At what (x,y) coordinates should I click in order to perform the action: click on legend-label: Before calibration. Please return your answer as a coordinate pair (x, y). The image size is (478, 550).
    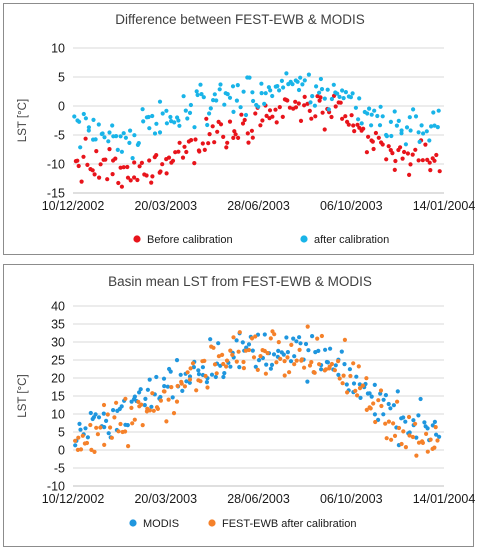
    Looking at the image, I should click on (190, 240).